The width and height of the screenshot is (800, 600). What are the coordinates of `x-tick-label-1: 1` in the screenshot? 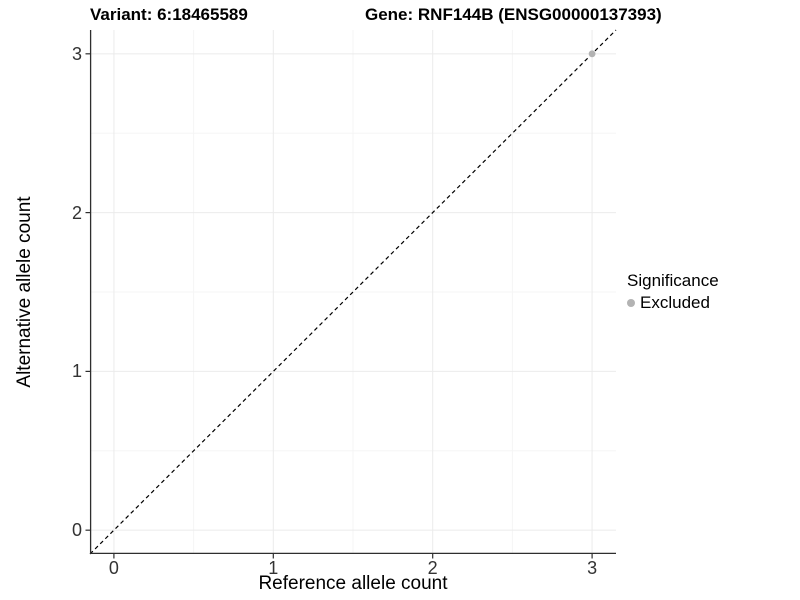 It's located at (273, 568).